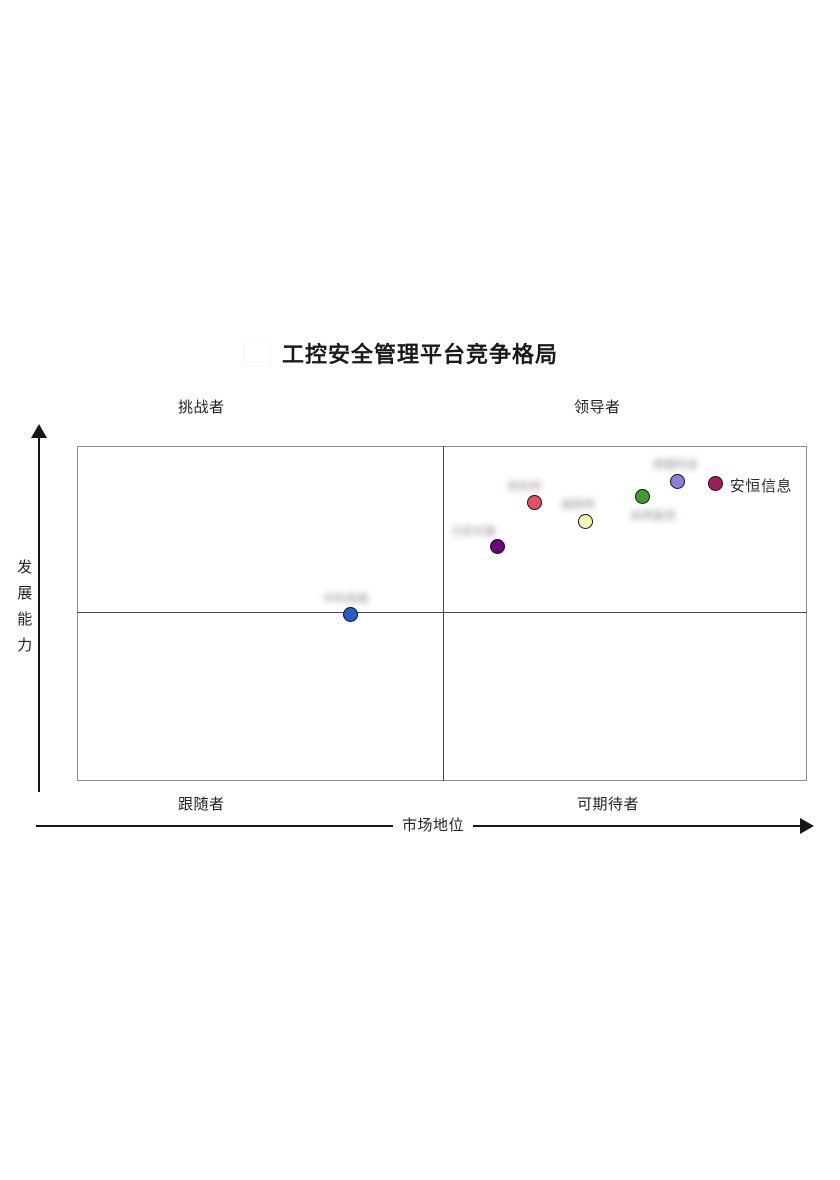 The height and width of the screenshot is (1180, 840). I want to click on point-label: 绿盟科技, so click(675, 464).